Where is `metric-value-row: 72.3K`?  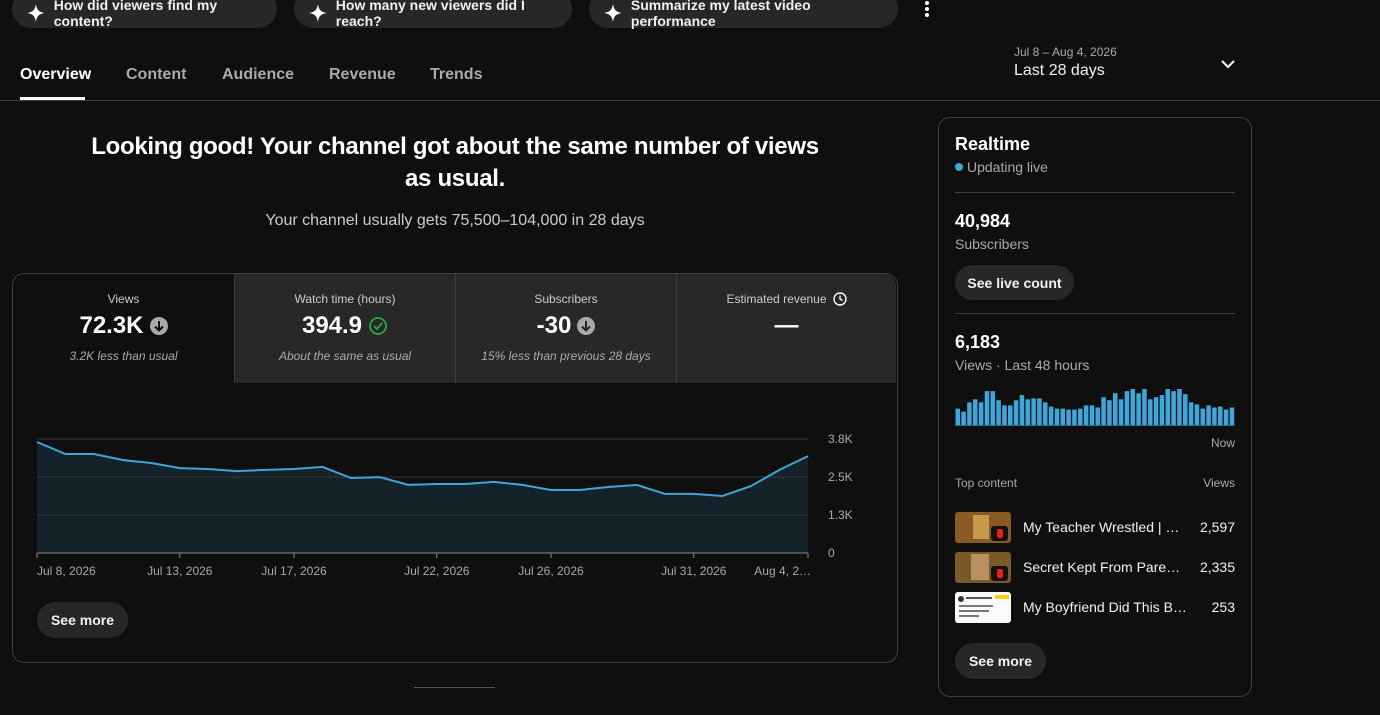 metric-value-row: 72.3K is located at coordinates (123, 326).